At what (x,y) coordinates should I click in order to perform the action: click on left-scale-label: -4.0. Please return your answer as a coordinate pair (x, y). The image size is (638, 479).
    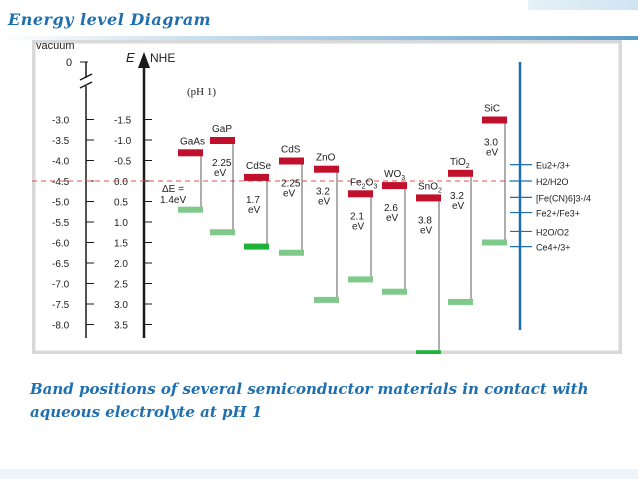
    Looking at the image, I should click on (61, 162).